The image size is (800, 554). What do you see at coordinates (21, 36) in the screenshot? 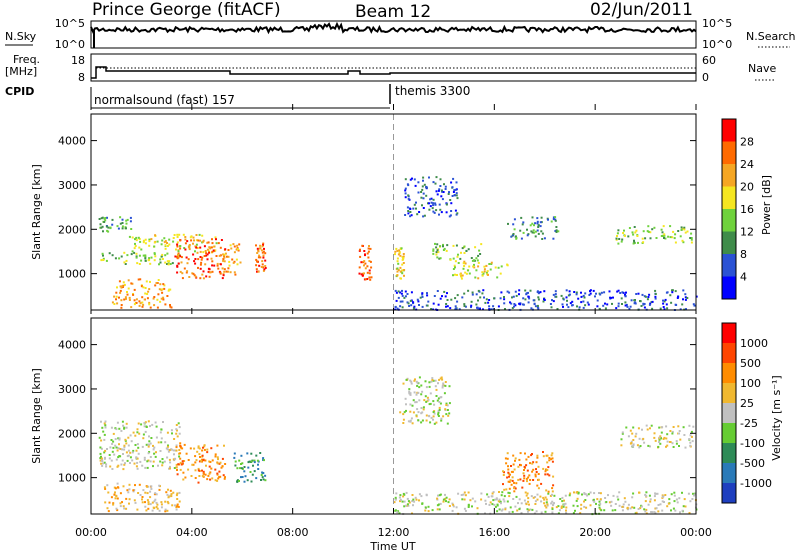
I see `nsky-label: N.Sky` at bounding box center [21, 36].